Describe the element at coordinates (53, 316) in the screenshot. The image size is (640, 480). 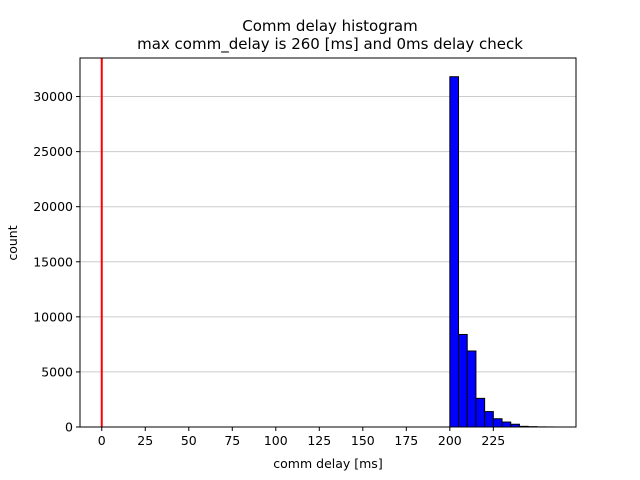
I see `y-tick-label: 10000` at that location.